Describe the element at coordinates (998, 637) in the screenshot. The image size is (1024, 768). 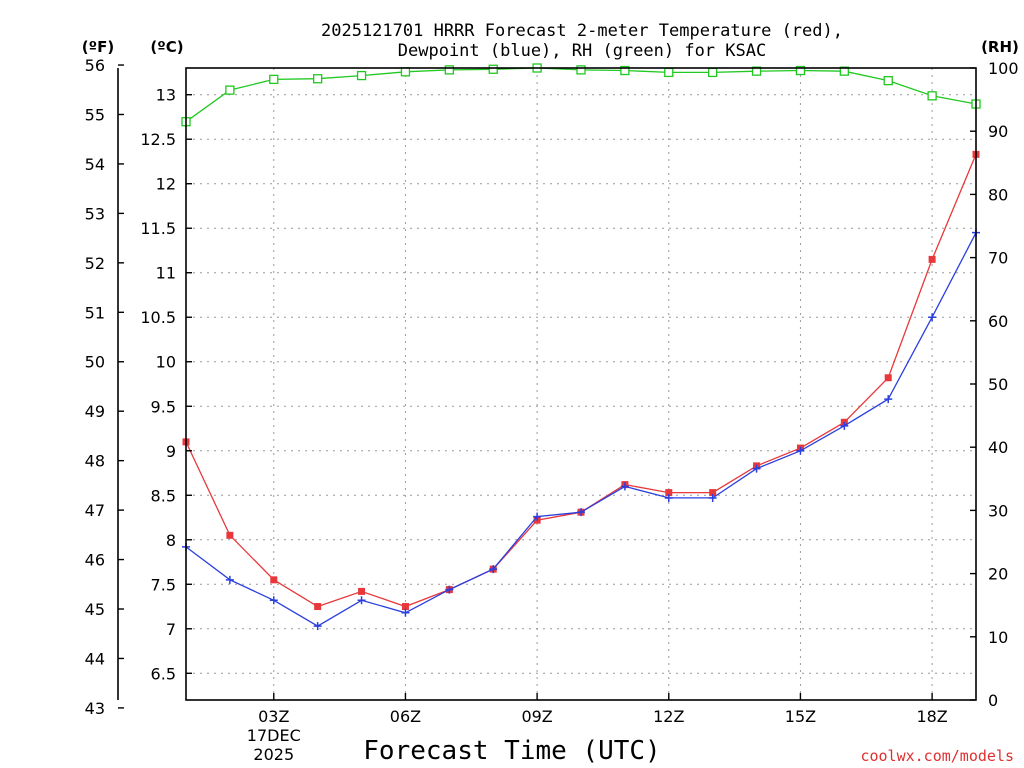
I see `rh-tick-label: 10` at that location.